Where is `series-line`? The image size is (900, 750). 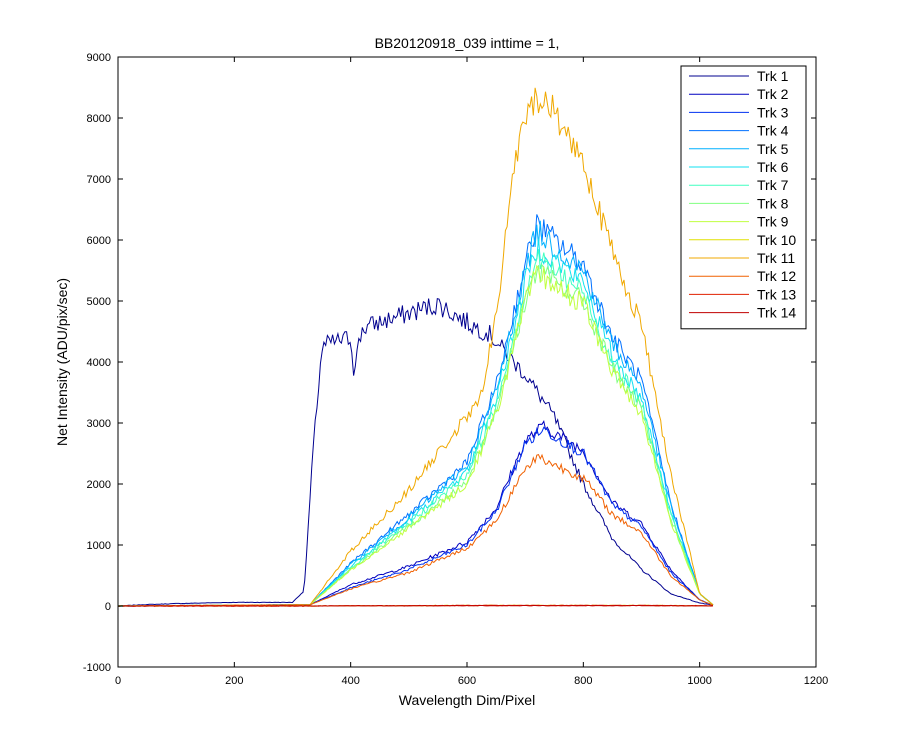 series-line is located at coordinates (415, 605).